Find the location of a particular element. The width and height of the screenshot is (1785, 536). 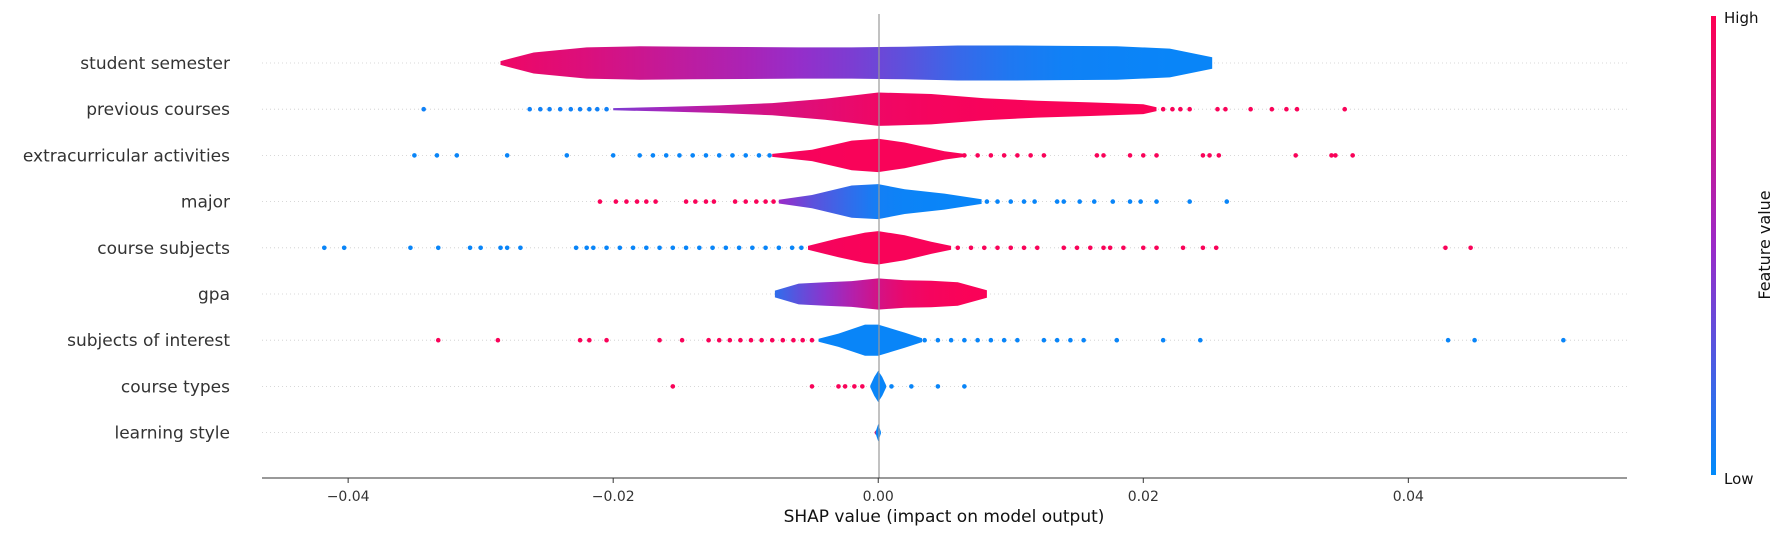

x-tick-label: −0.02 is located at coordinates (613, 497).